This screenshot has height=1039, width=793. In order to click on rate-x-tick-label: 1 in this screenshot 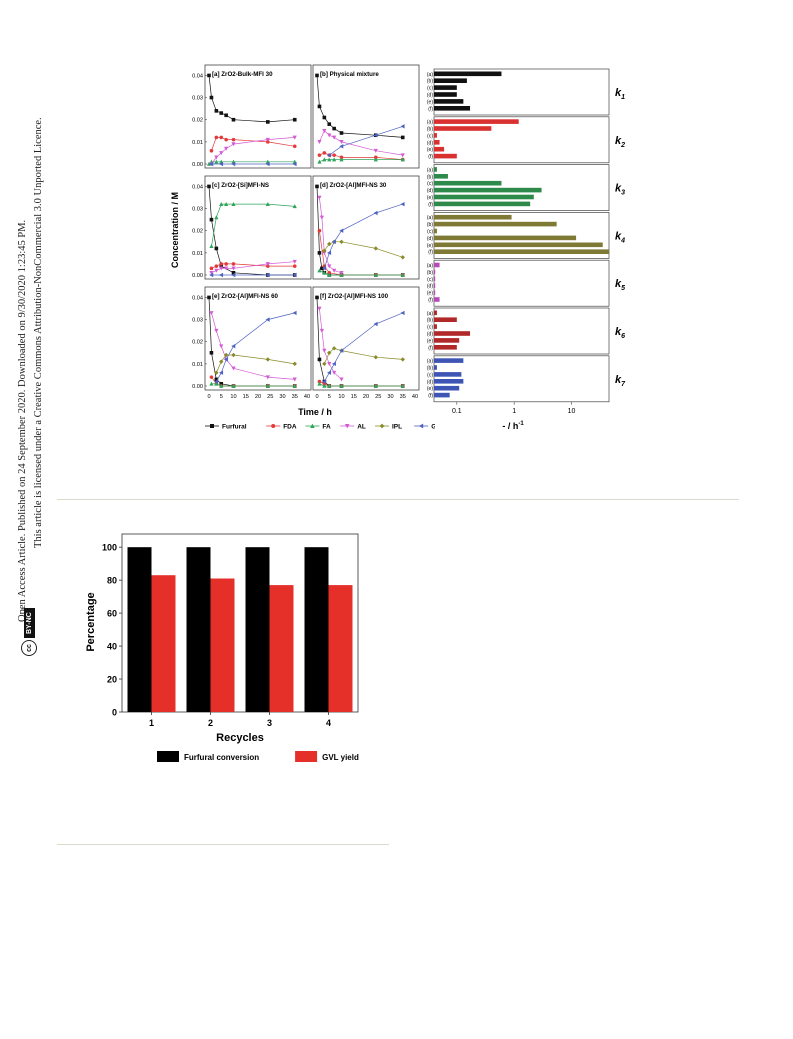, I will do `click(514, 411)`.